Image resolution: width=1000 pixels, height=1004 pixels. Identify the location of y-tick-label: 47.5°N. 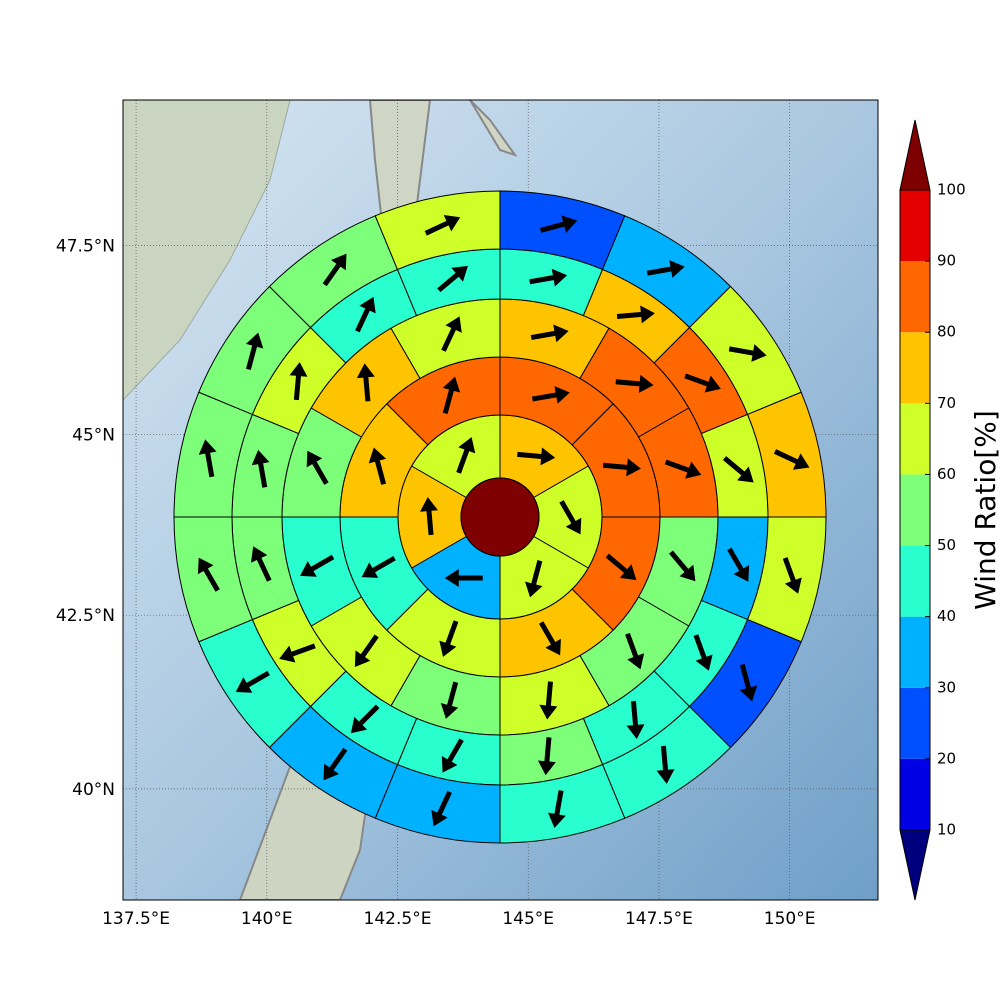
(85, 247).